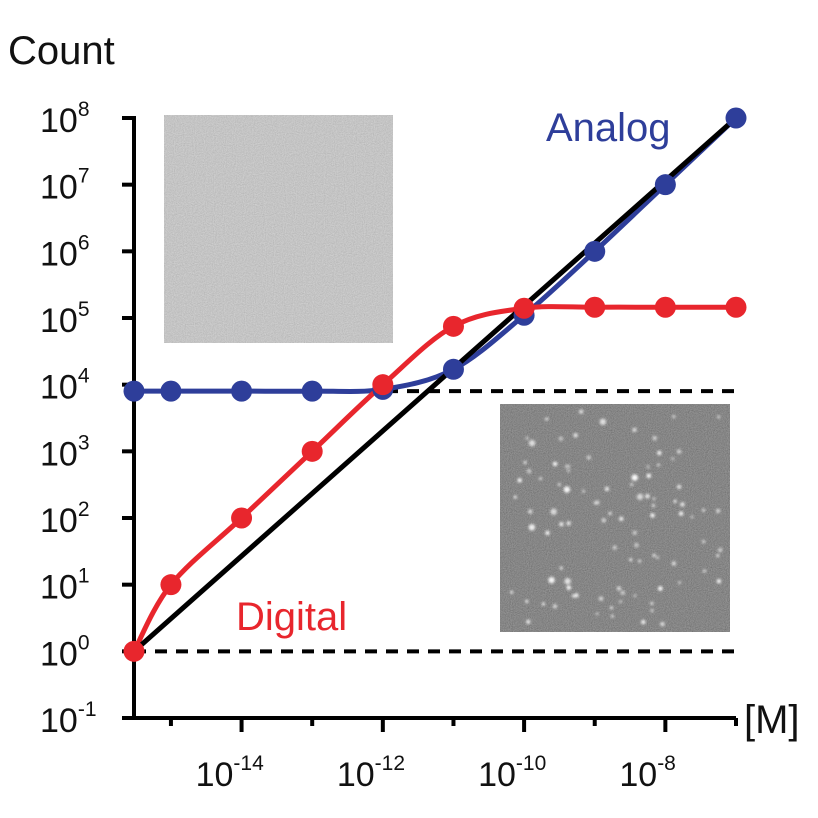 The image size is (818, 818). I want to click on digital-inset-spots, so click(616, 518).